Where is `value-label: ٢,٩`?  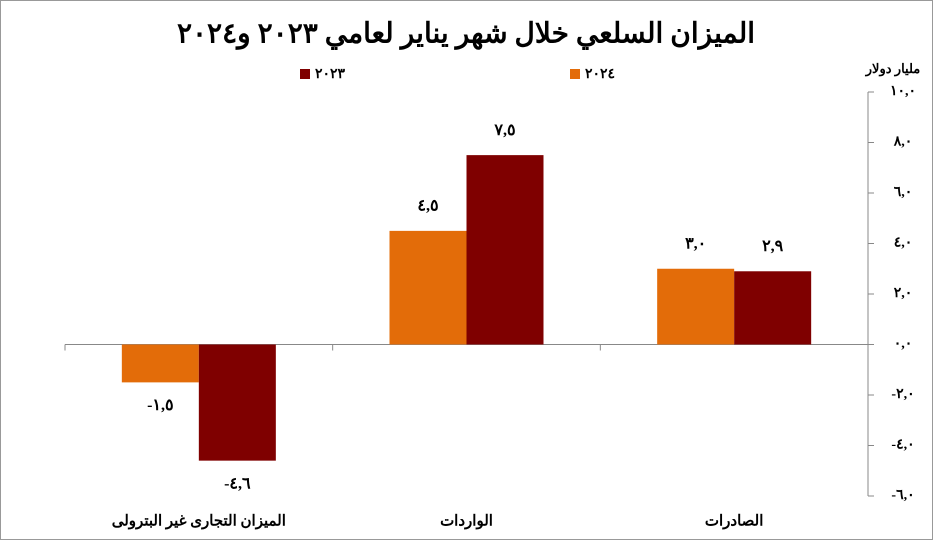
value-label: ٢,٩ is located at coordinates (773, 246).